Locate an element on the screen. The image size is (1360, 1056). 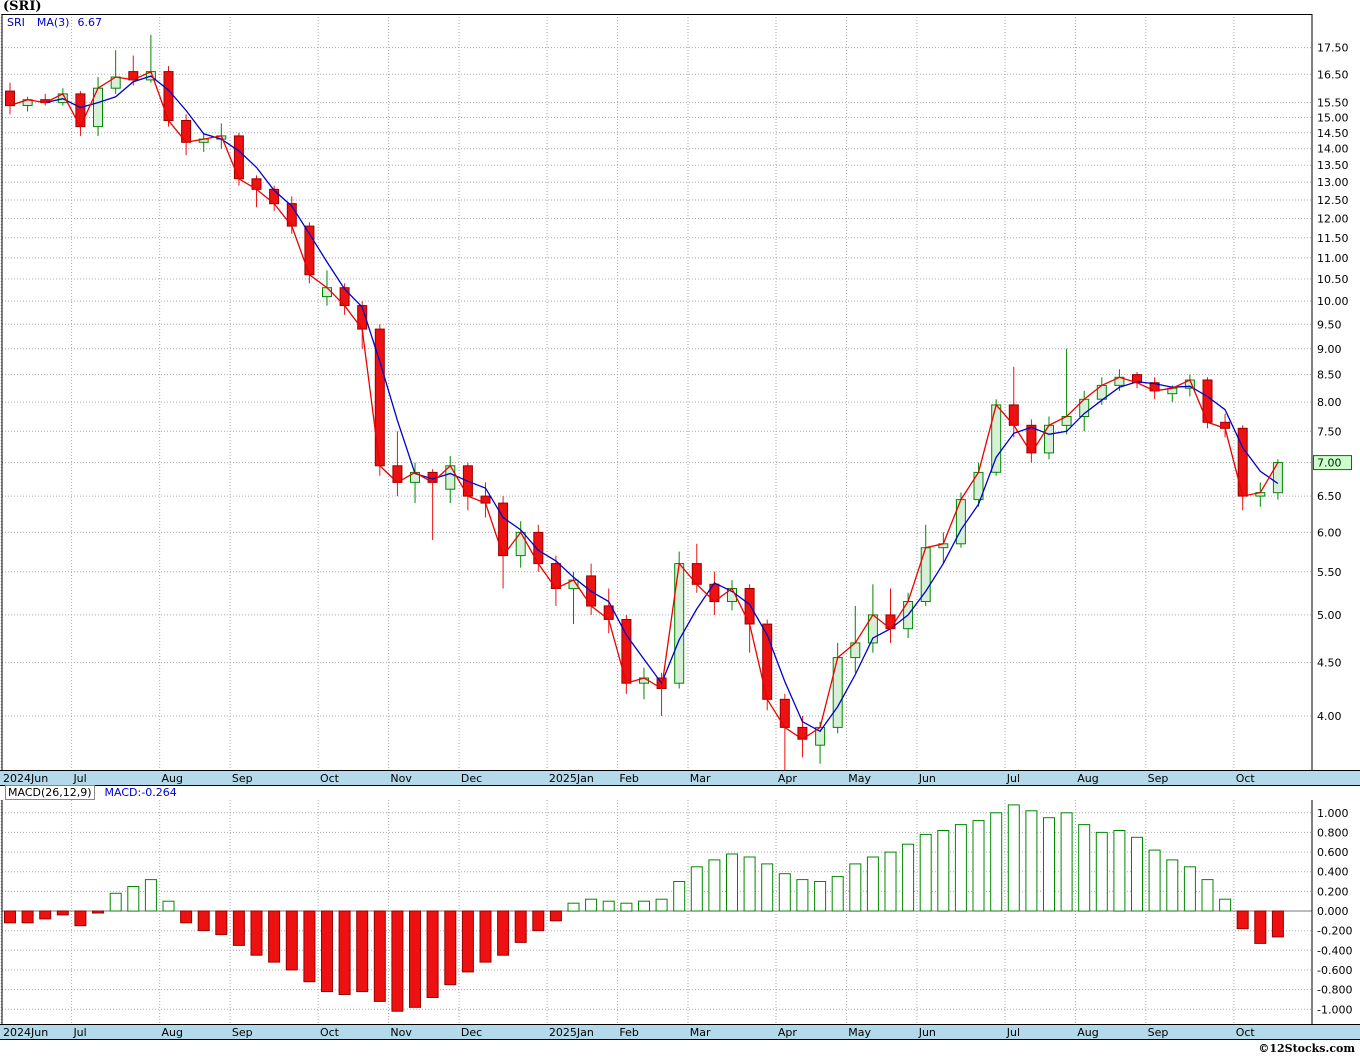
watermark: ©12Stocks.com is located at coordinates (1306, 1048).